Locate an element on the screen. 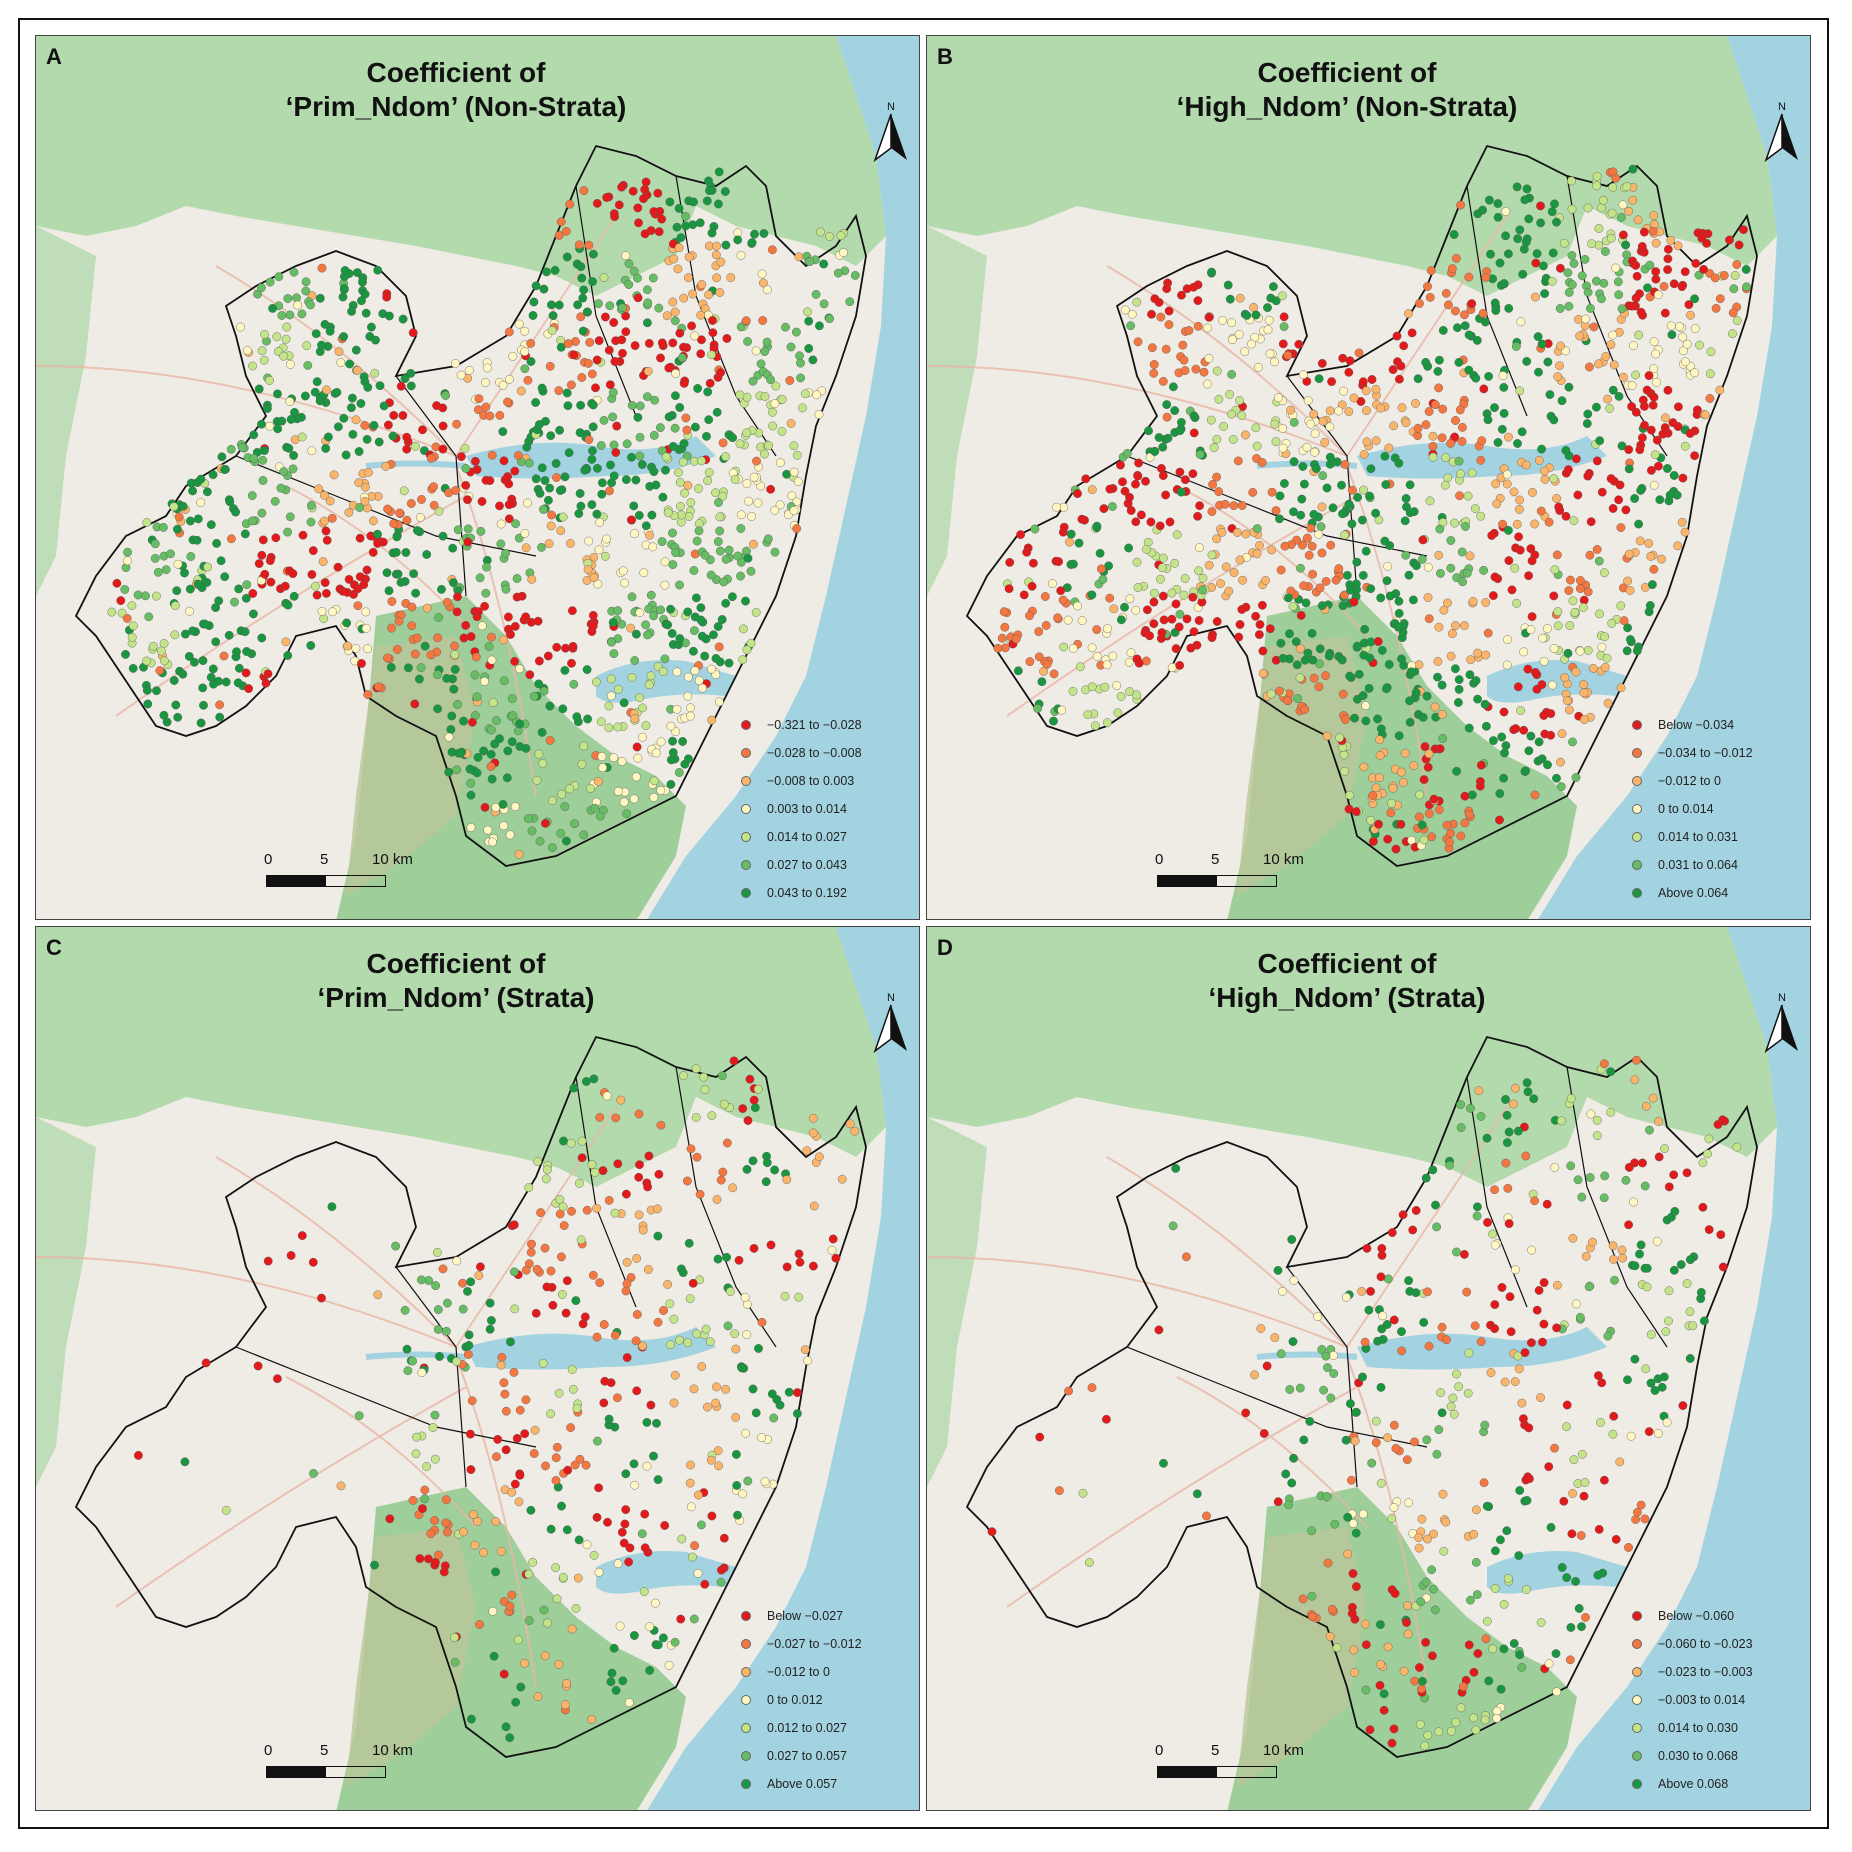  legend-label: −0.027 to −0.012 is located at coordinates (814, 1644).